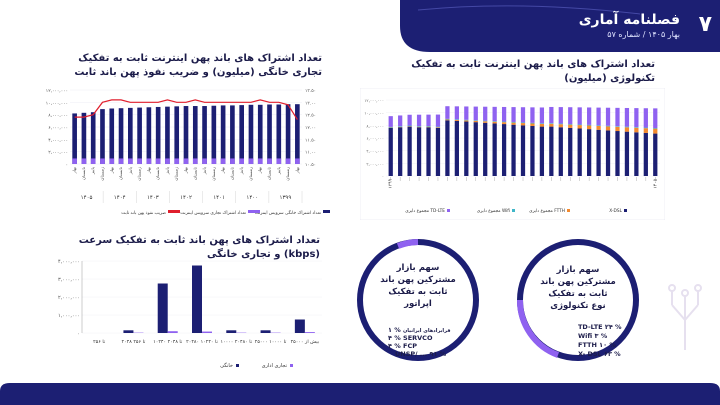 Image resolution: width=720 pixels, height=405 pixels. Describe the element at coordinates (286, 198) in the screenshot. I see `year-label: ۱۳۹۹` at that location.